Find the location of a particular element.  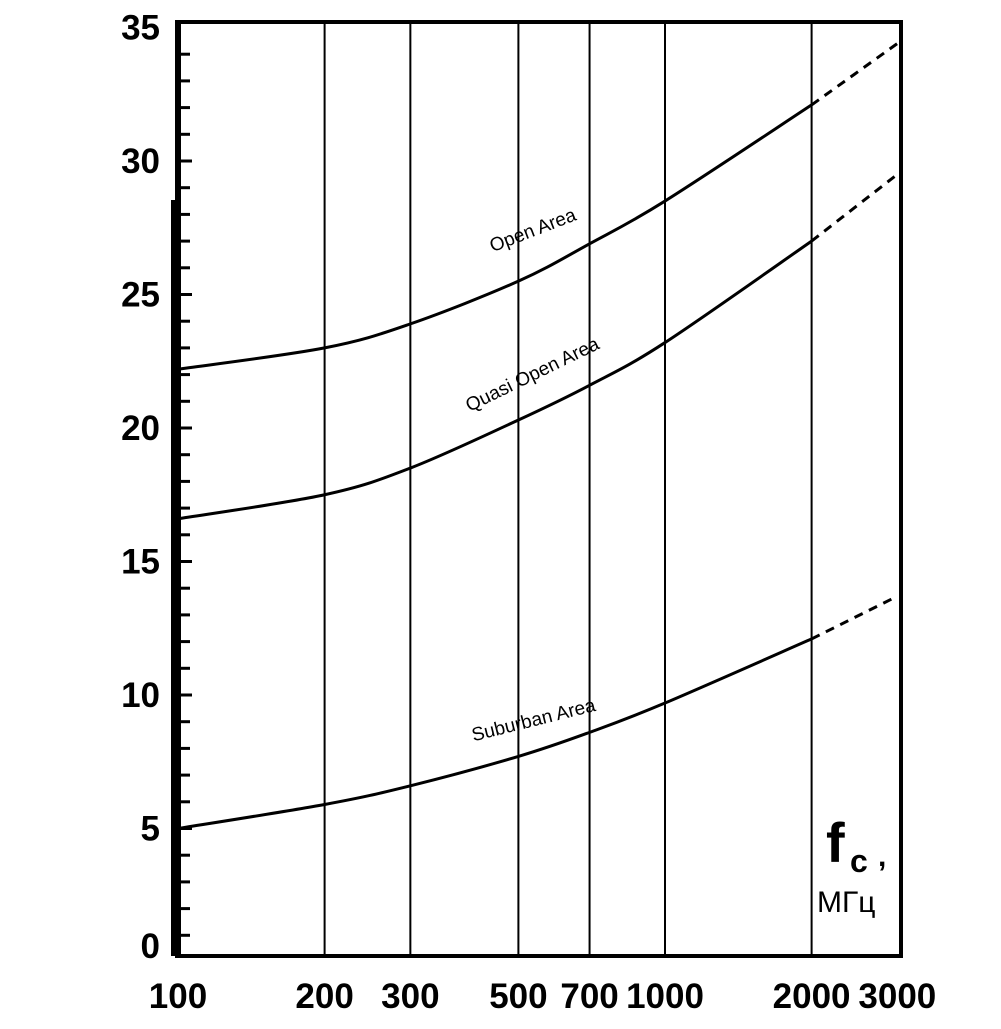

x-tick-label: 700 is located at coordinates (589, 996).